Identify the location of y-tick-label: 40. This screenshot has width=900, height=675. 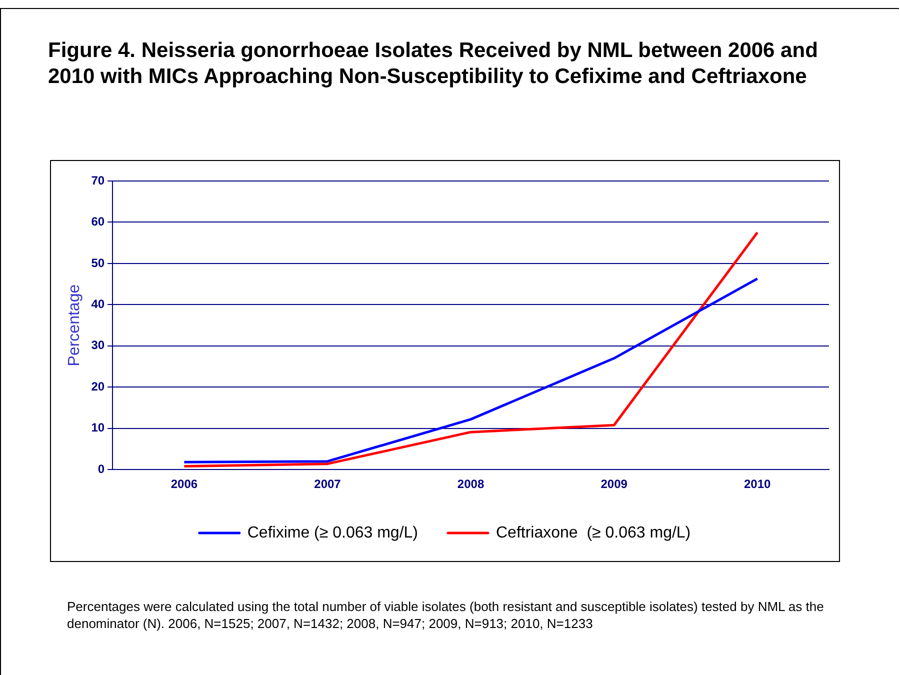
(98, 304).